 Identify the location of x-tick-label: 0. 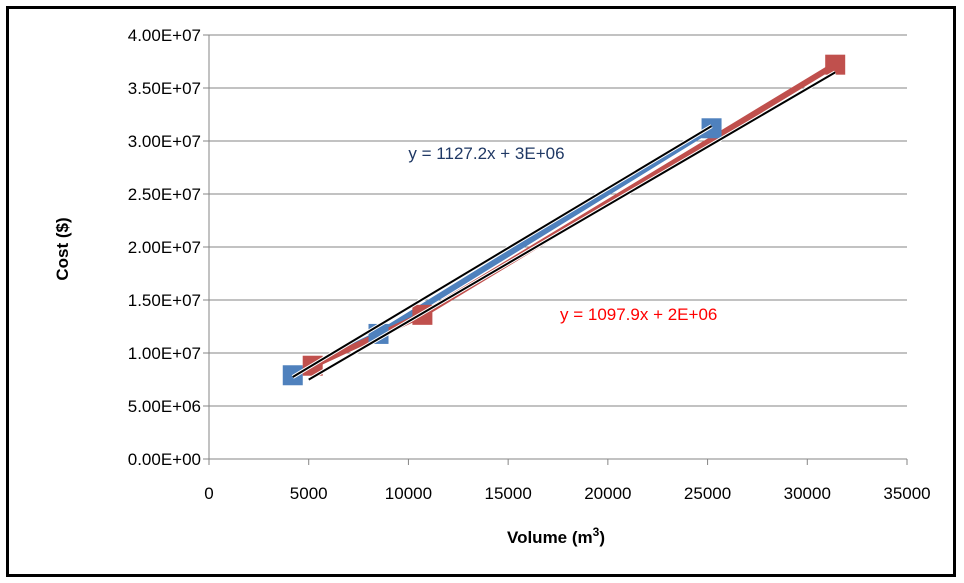
(208, 493).